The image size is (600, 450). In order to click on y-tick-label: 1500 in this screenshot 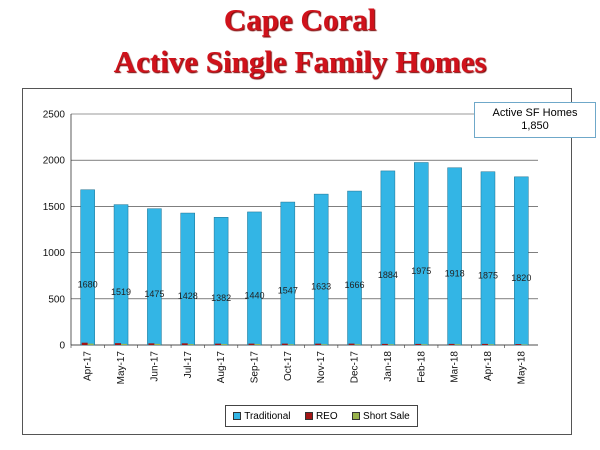, I will do `click(54, 207)`.